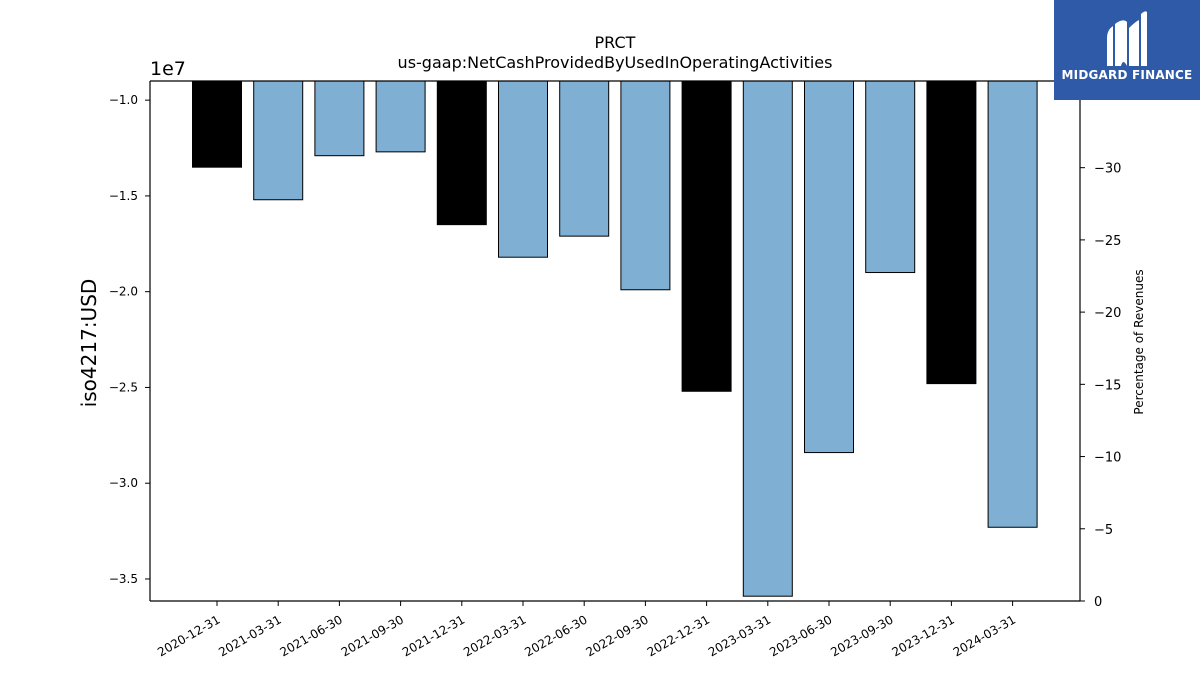 This screenshot has height=675, width=1200. I want to click on y2-tick-label: 0, so click(1098, 602).